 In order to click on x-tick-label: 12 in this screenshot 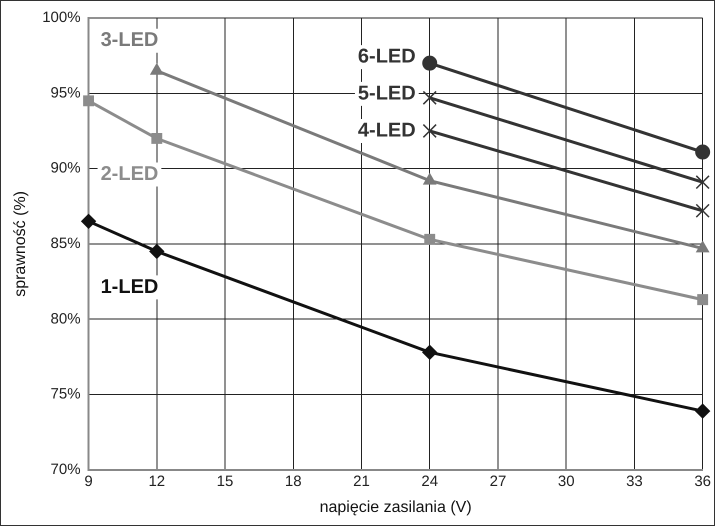, I will do `click(157, 481)`.